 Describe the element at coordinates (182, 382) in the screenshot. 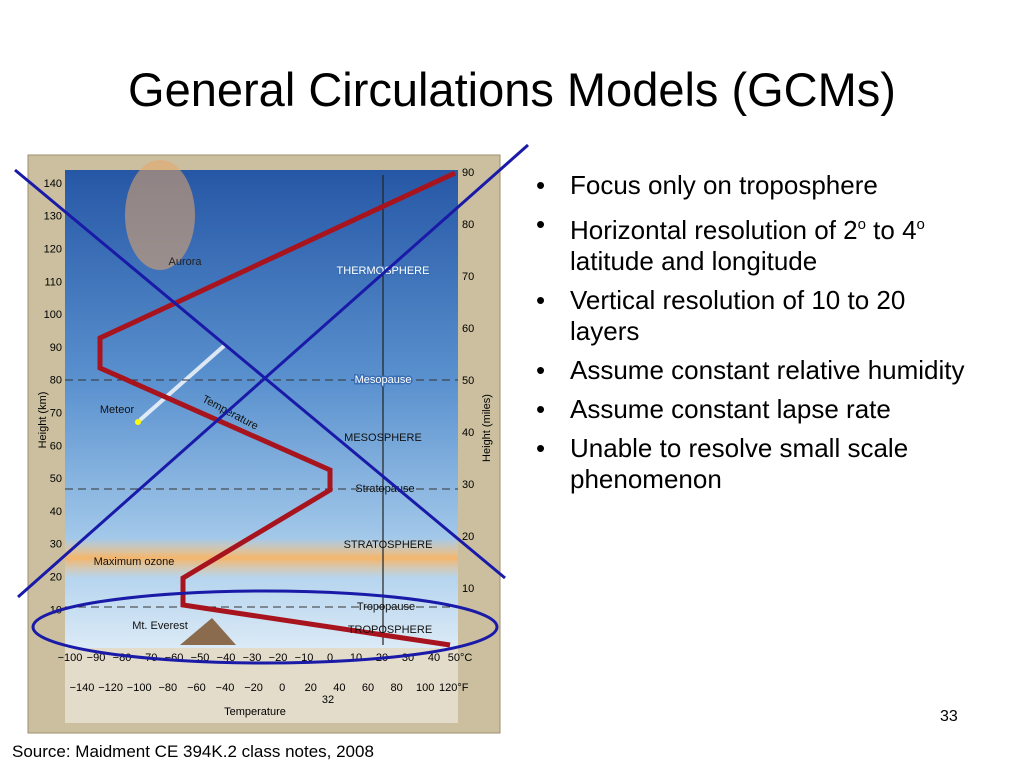

I see `meteor-trail` at that location.